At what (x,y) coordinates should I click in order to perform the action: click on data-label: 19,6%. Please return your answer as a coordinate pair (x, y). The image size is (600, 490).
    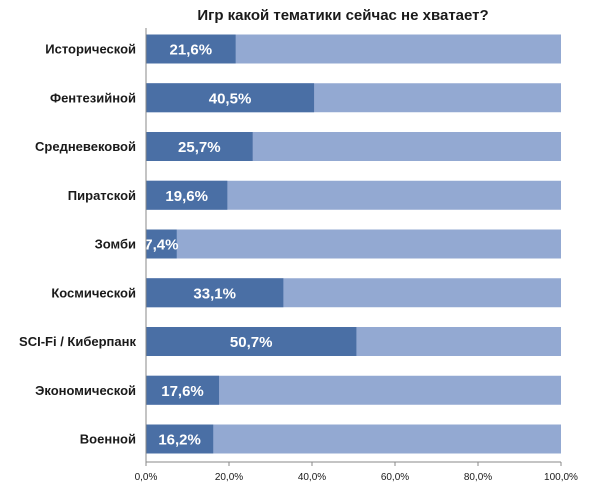
    Looking at the image, I should click on (186, 196).